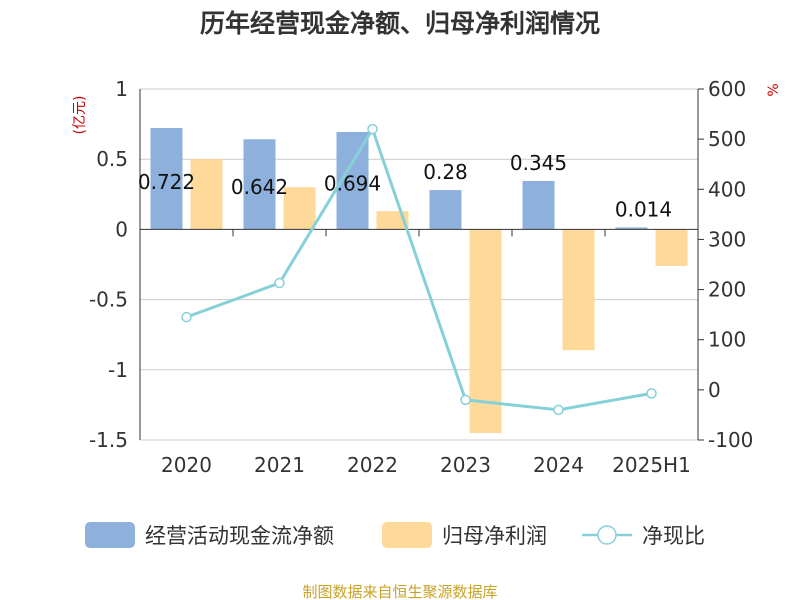  I want to click on y-right-tick-label: 200, so click(727, 290).